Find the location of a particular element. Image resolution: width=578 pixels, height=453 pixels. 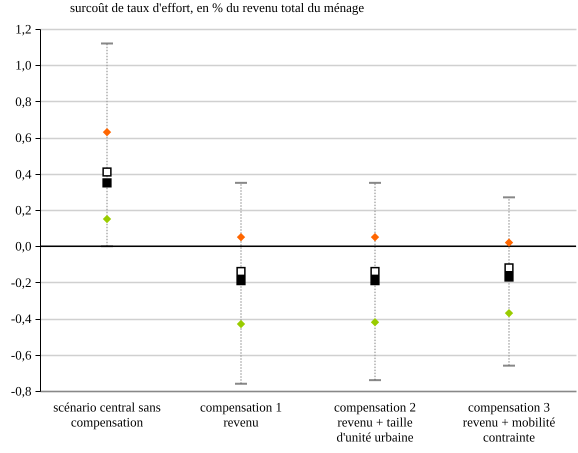

y-tick-label: 0,4 is located at coordinates (23, 174).